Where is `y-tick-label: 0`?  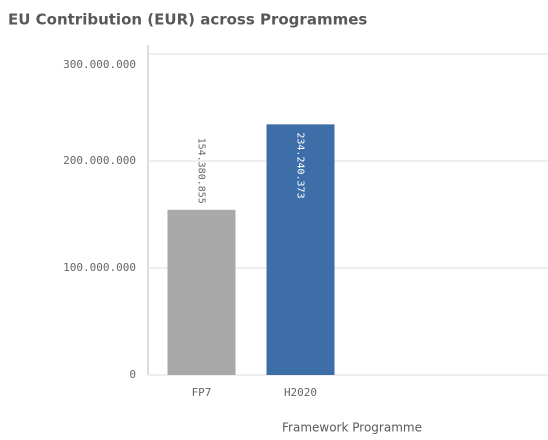 y-tick-label: 0 is located at coordinates (132, 374).